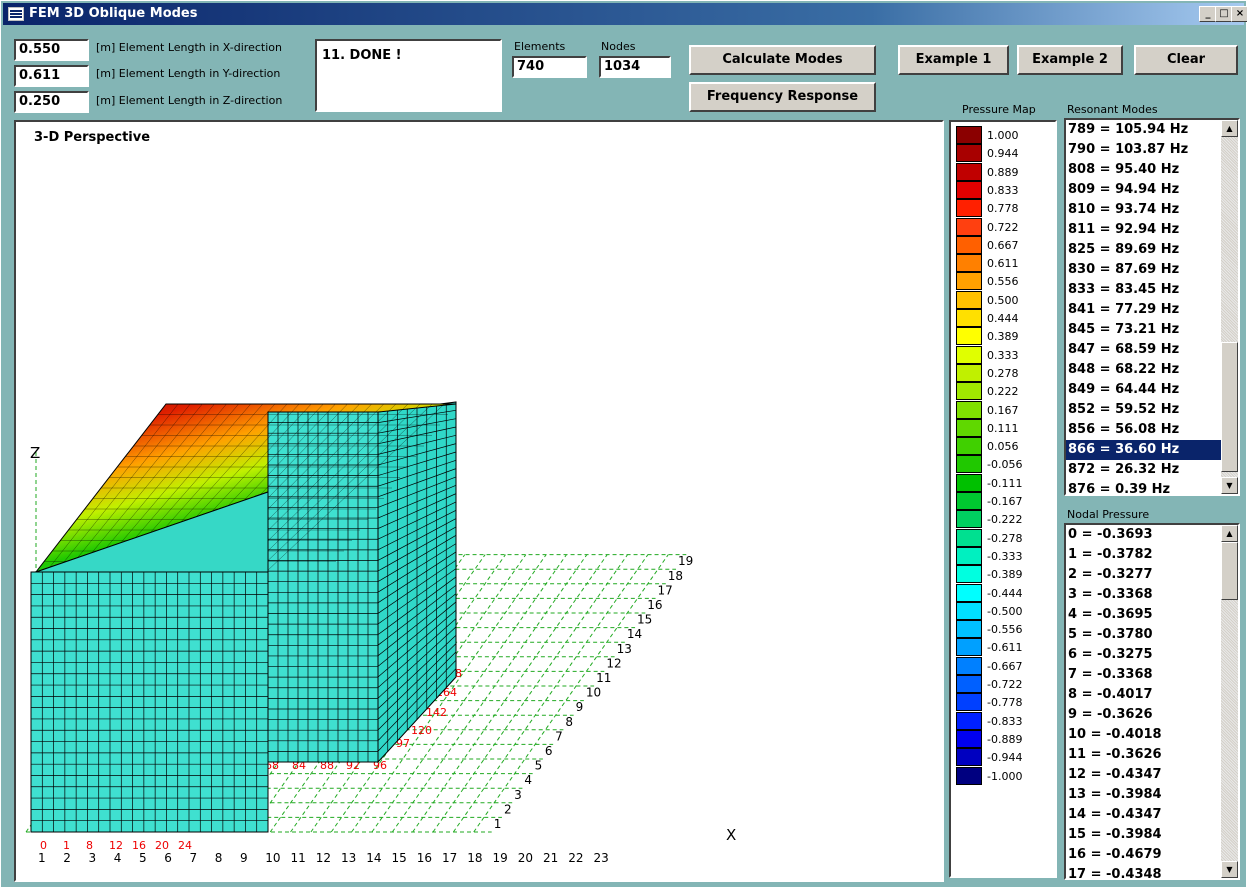 Image resolution: width=1247 pixels, height=888 pixels. Describe the element at coordinates (1115, 873) in the screenshot. I see `nodal-list-item: 17 = -0.4348` at that location.